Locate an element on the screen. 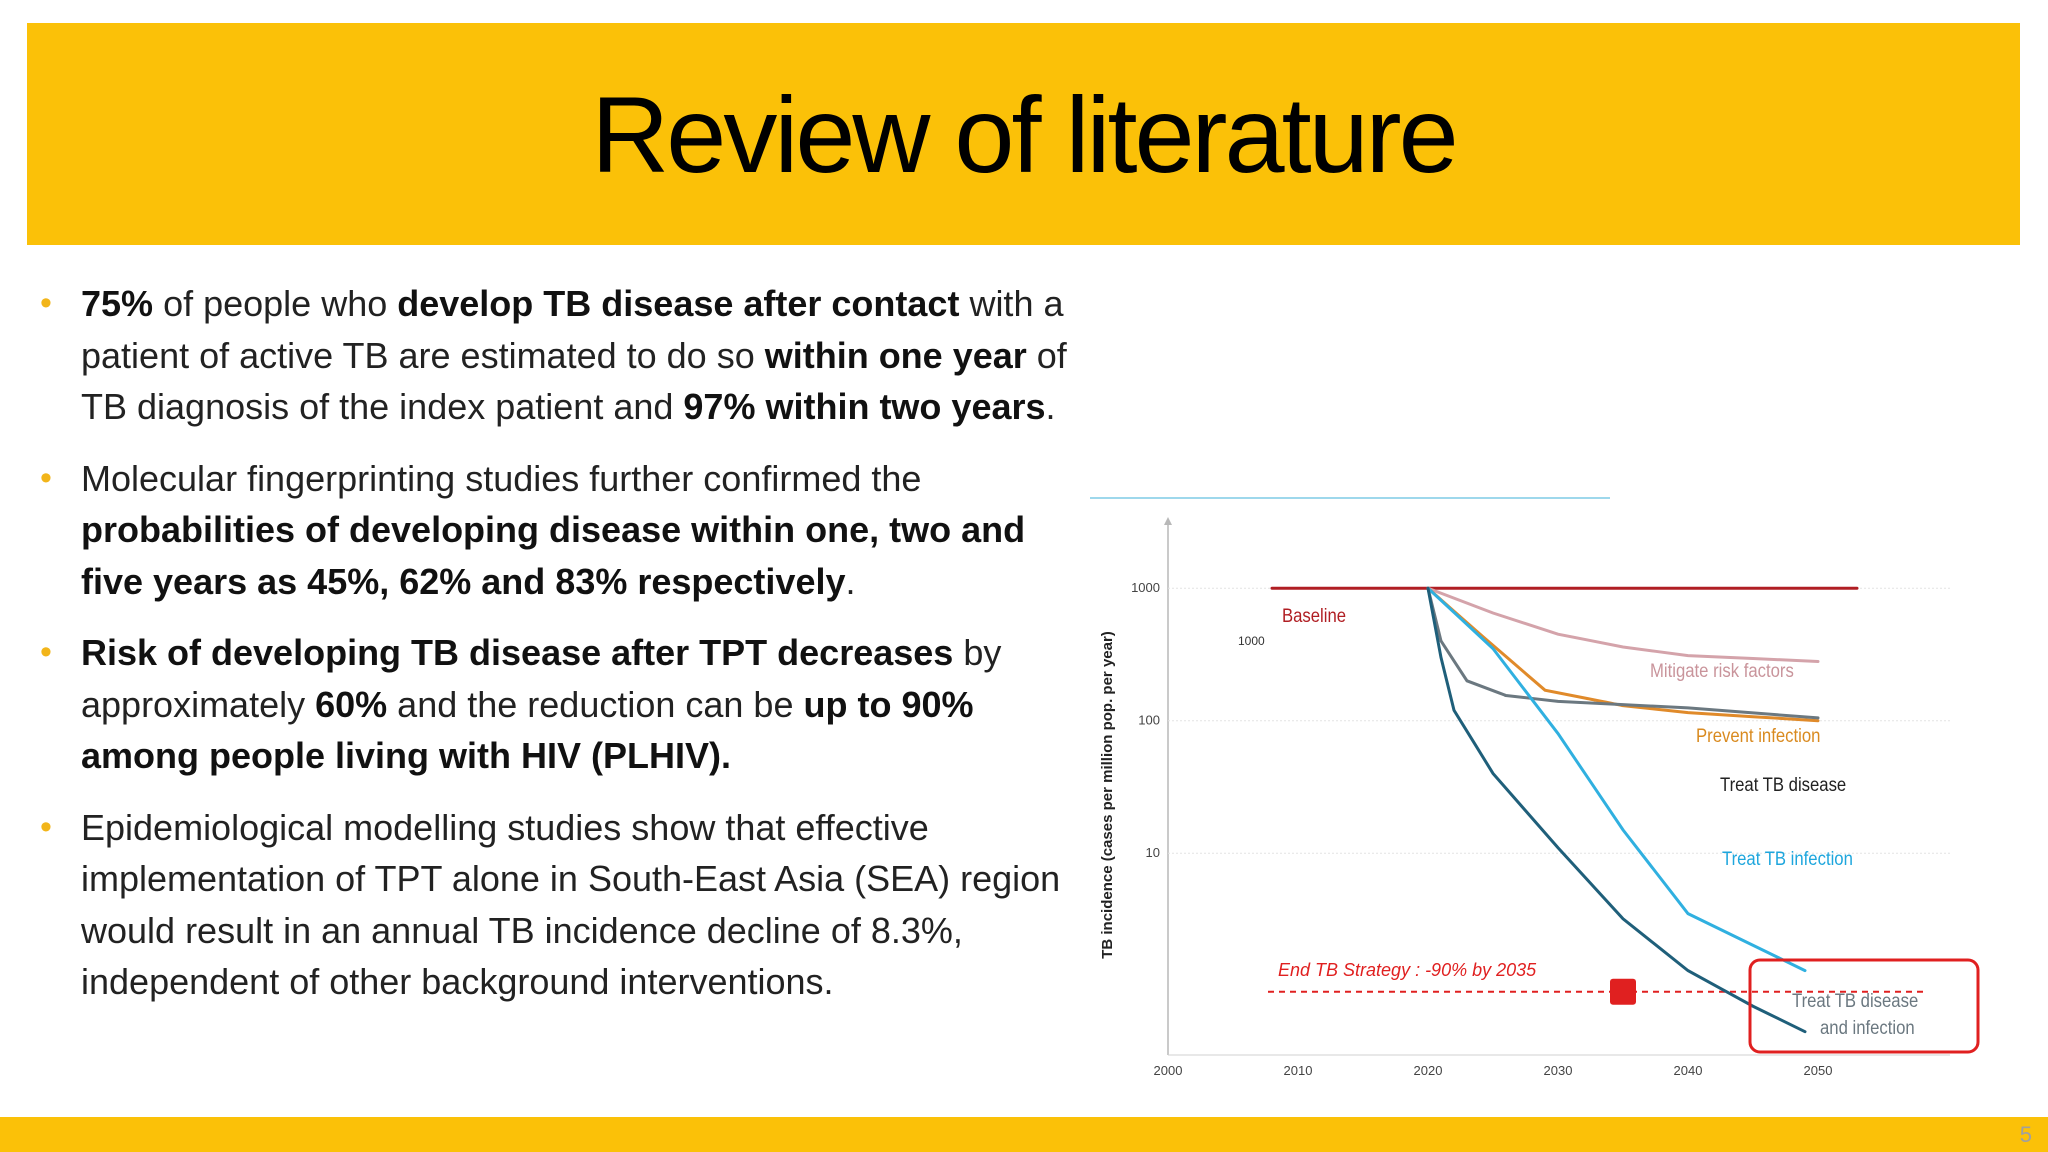 The width and height of the screenshot is (2048, 1152). x-tick-label: 2010 is located at coordinates (1298, 1070).